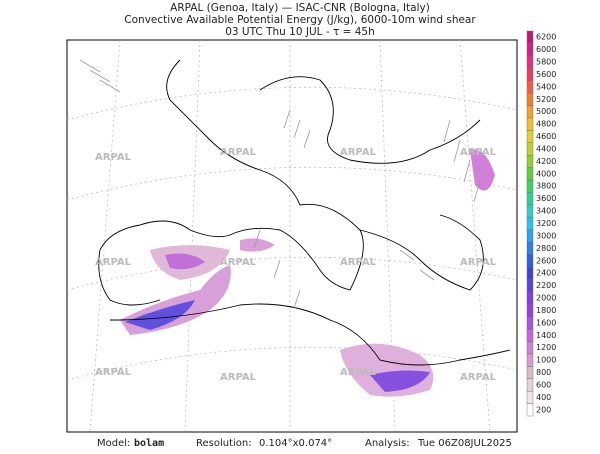 The height and width of the screenshot is (454, 600). What do you see at coordinates (546, 111) in the screenshot?
I see `colorbar-label: 5000` at bounding box center [546, 111].